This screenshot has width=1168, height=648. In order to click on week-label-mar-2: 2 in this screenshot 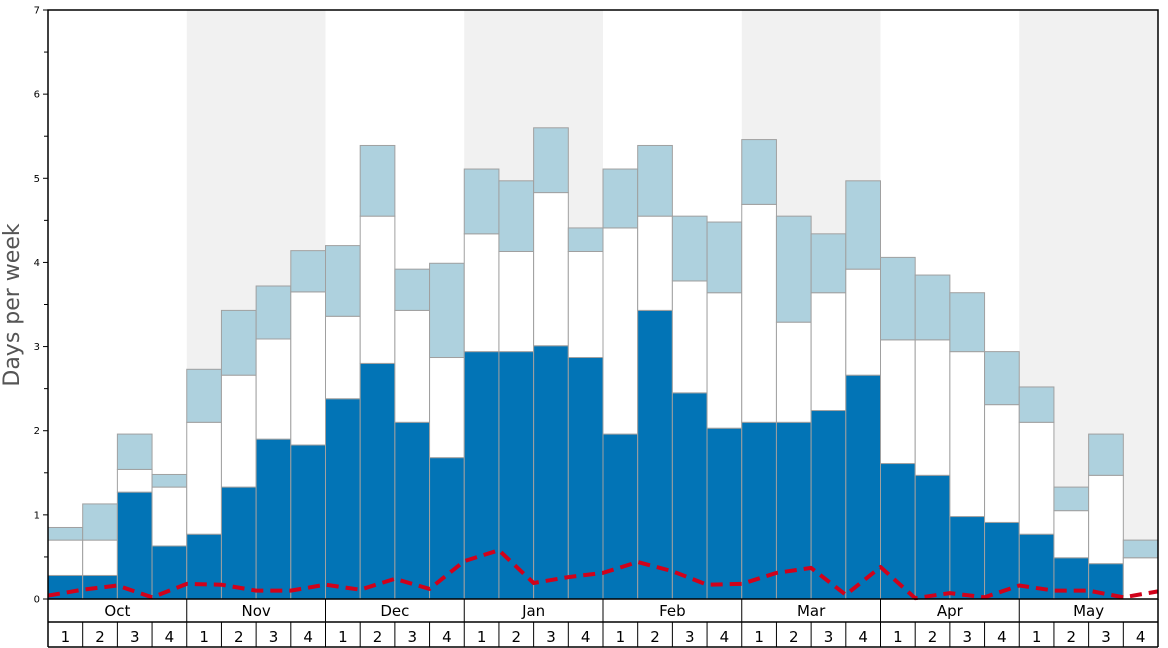, I will do `click(794, 637)`.